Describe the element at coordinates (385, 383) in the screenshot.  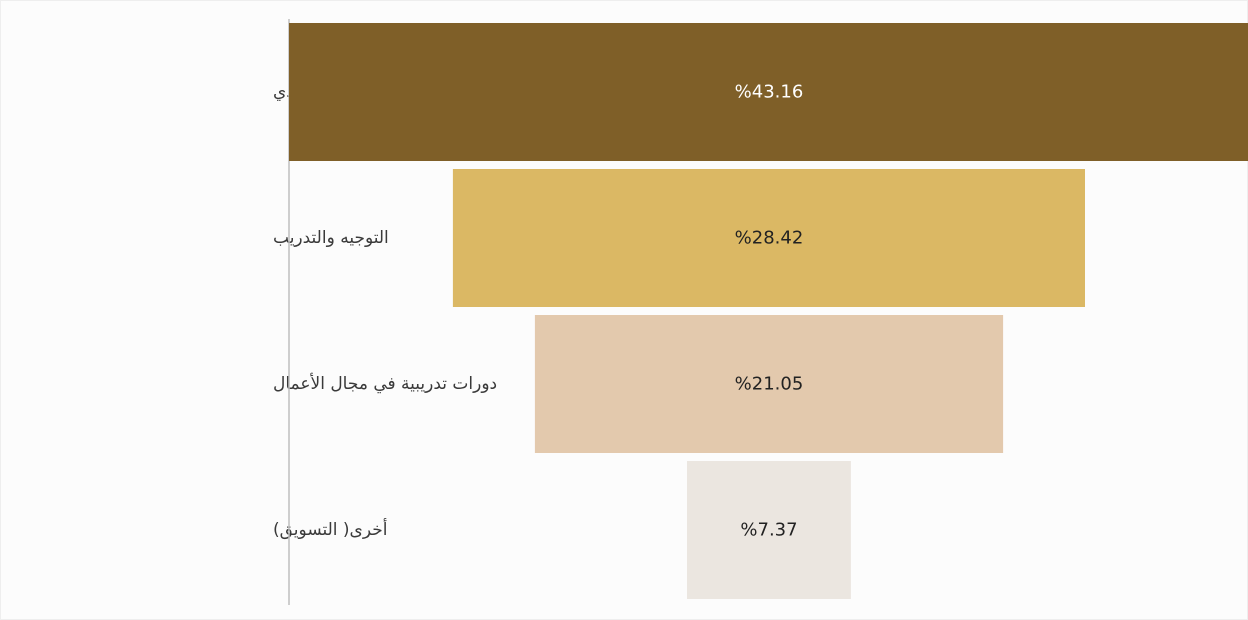
I see `category-label-3: دورات تدريبية في مجال الأعمال` at that location.